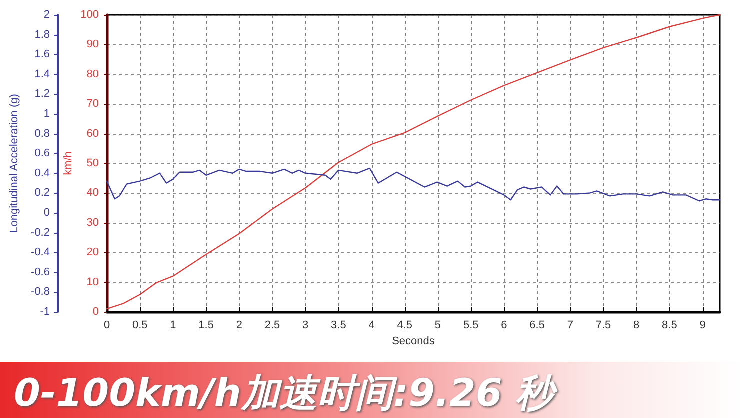 The image size is (744, 418). Describe the element at coordinates (42, 54) in the screenshot. I see `y-tick-label: 1.6` at that location.